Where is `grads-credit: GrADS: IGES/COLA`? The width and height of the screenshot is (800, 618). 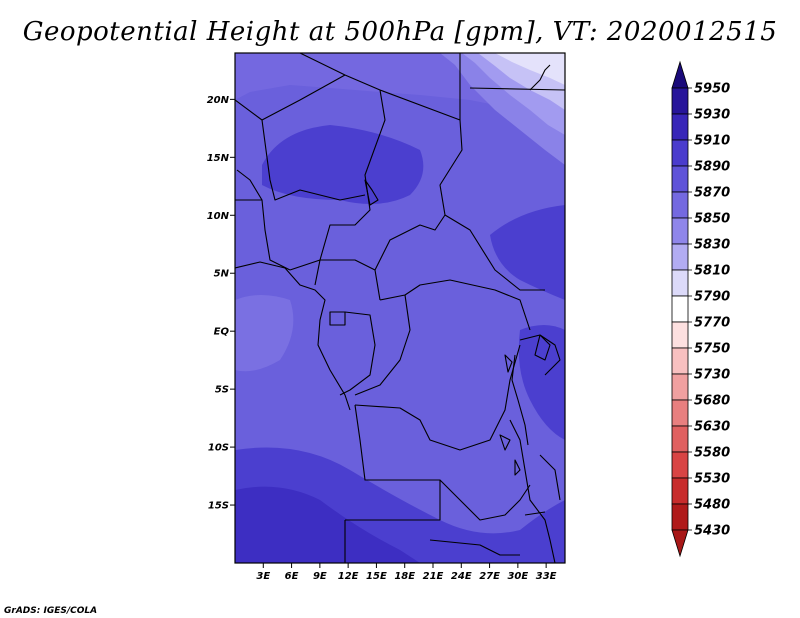 grads-credit: GrADS: IGES/COLA is located at coordinates (50, 611).